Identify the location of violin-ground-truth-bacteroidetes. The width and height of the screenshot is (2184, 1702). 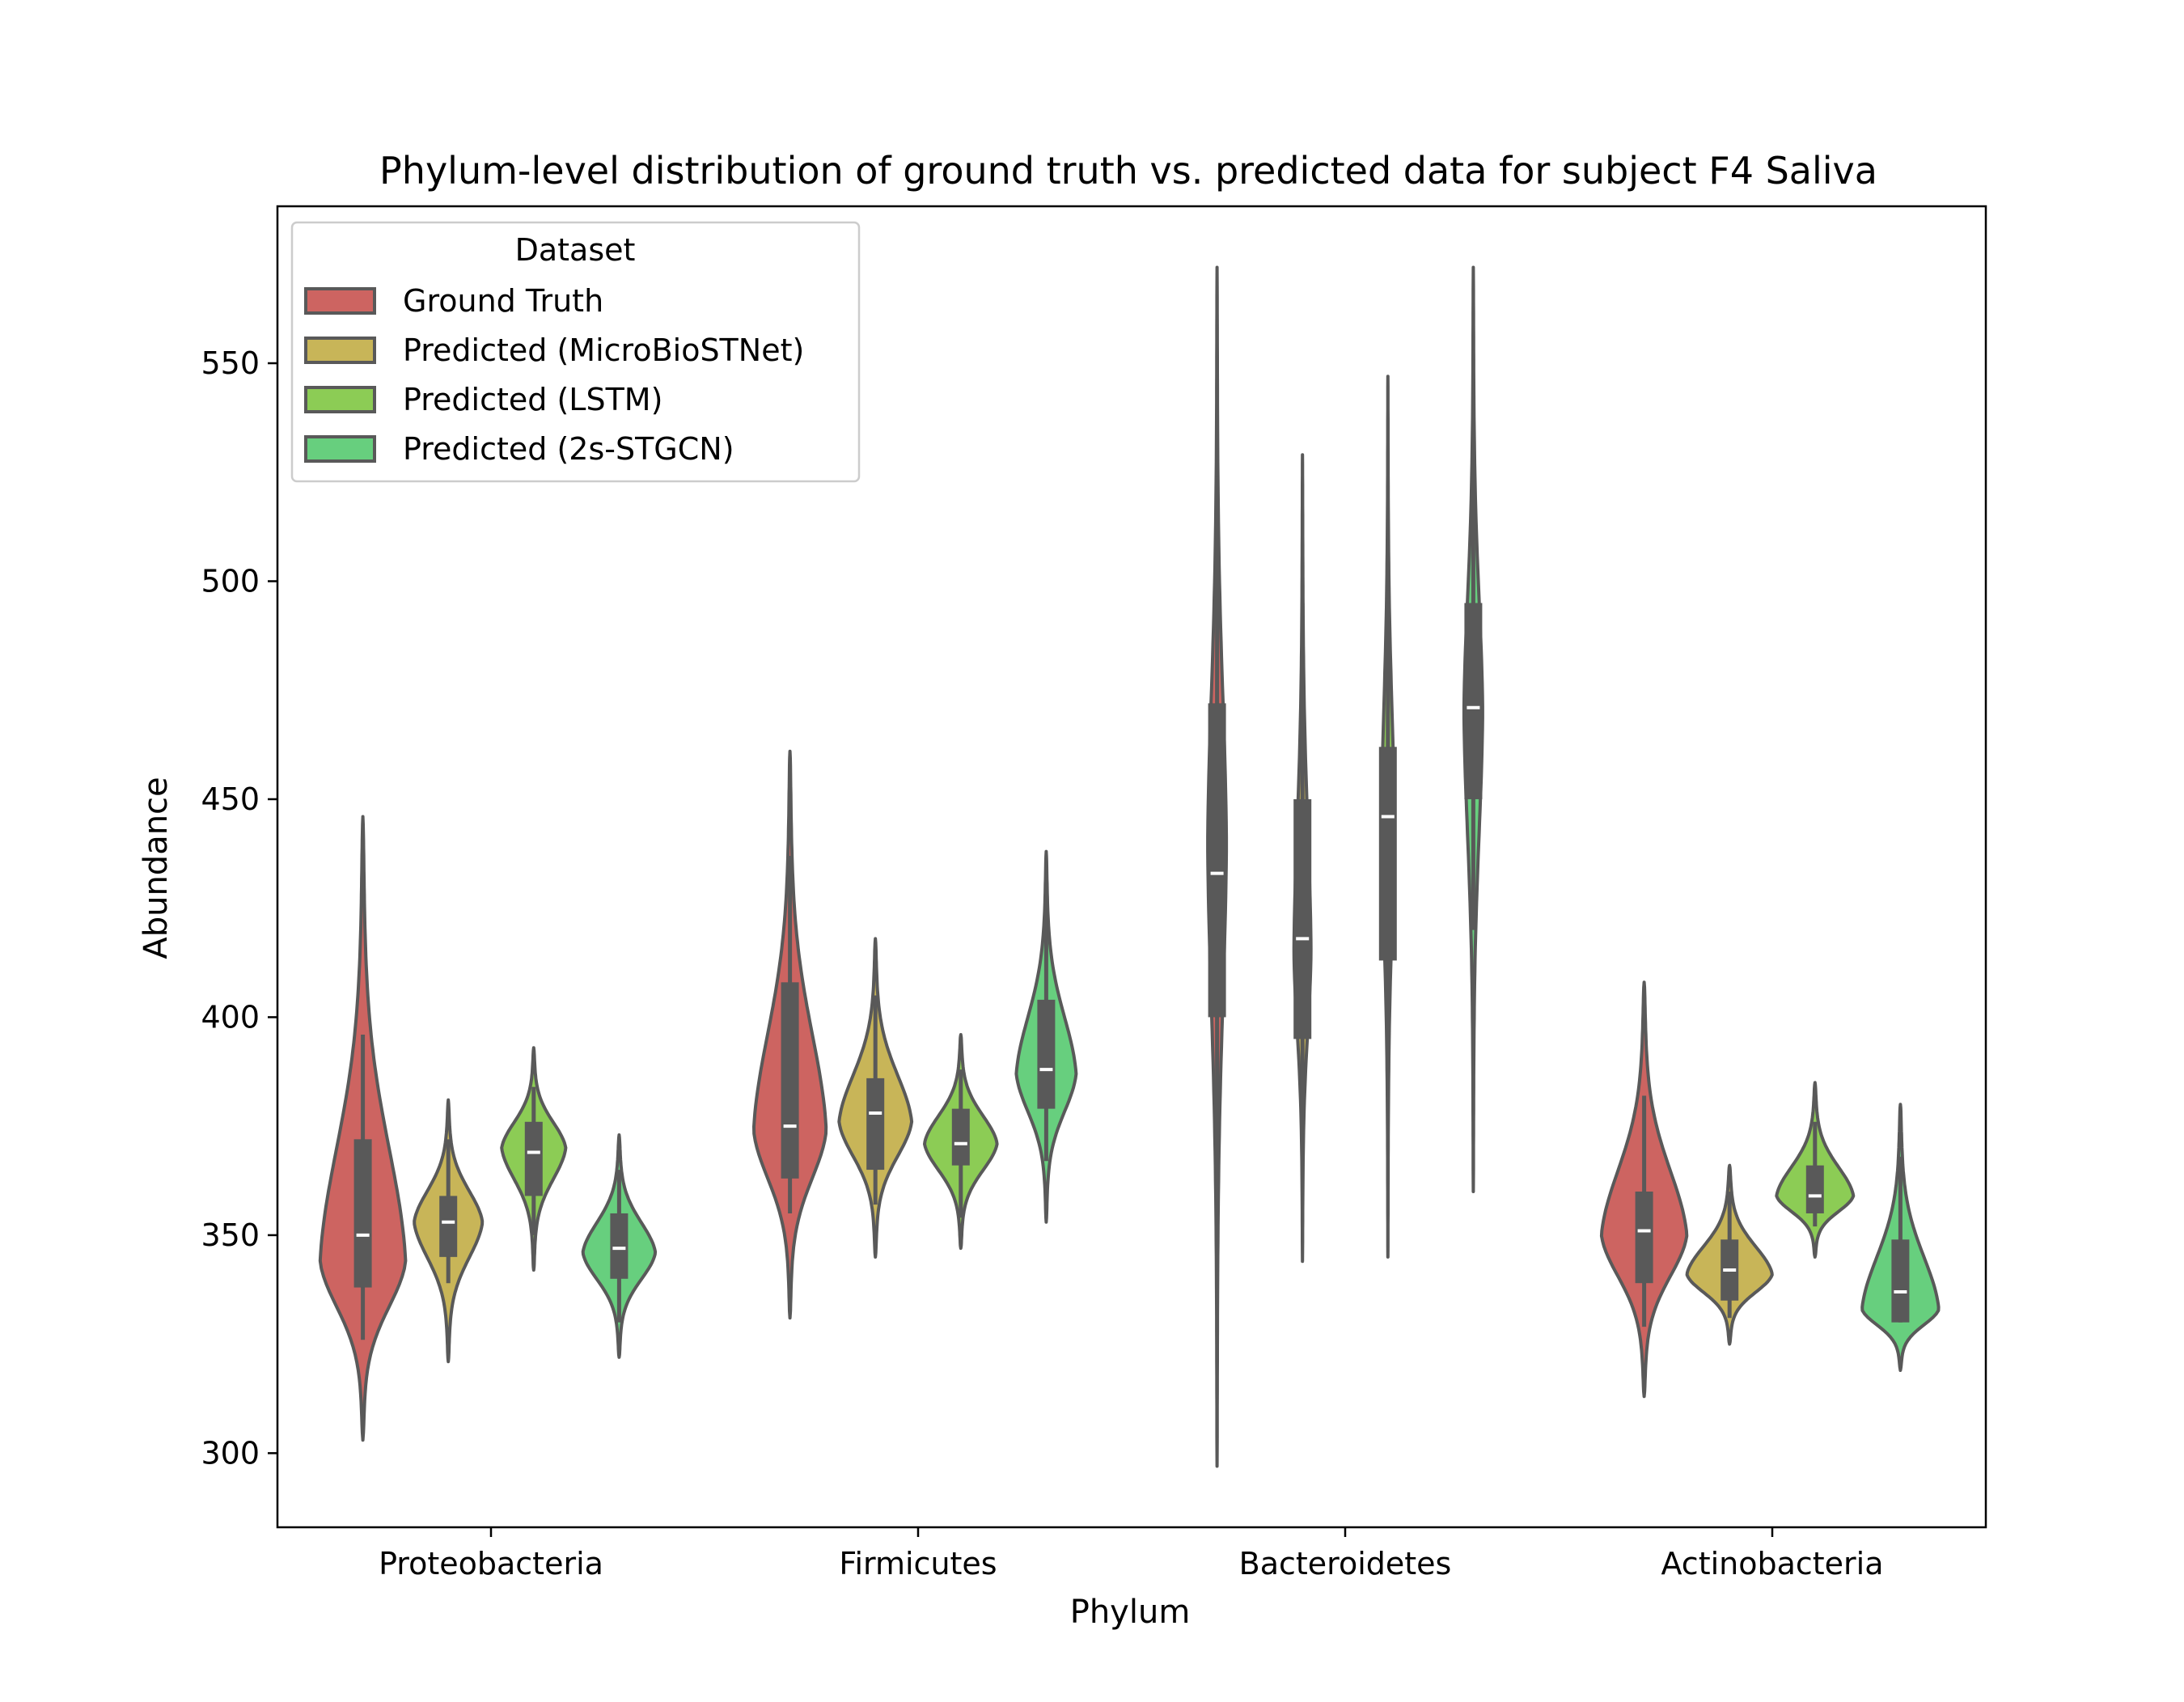
(1217, 866).